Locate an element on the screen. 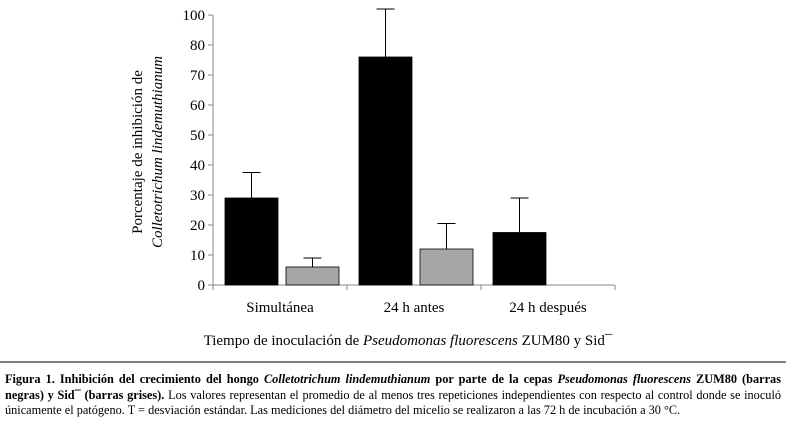  y-tick-label: 100 is located at coordinates (194, 16).